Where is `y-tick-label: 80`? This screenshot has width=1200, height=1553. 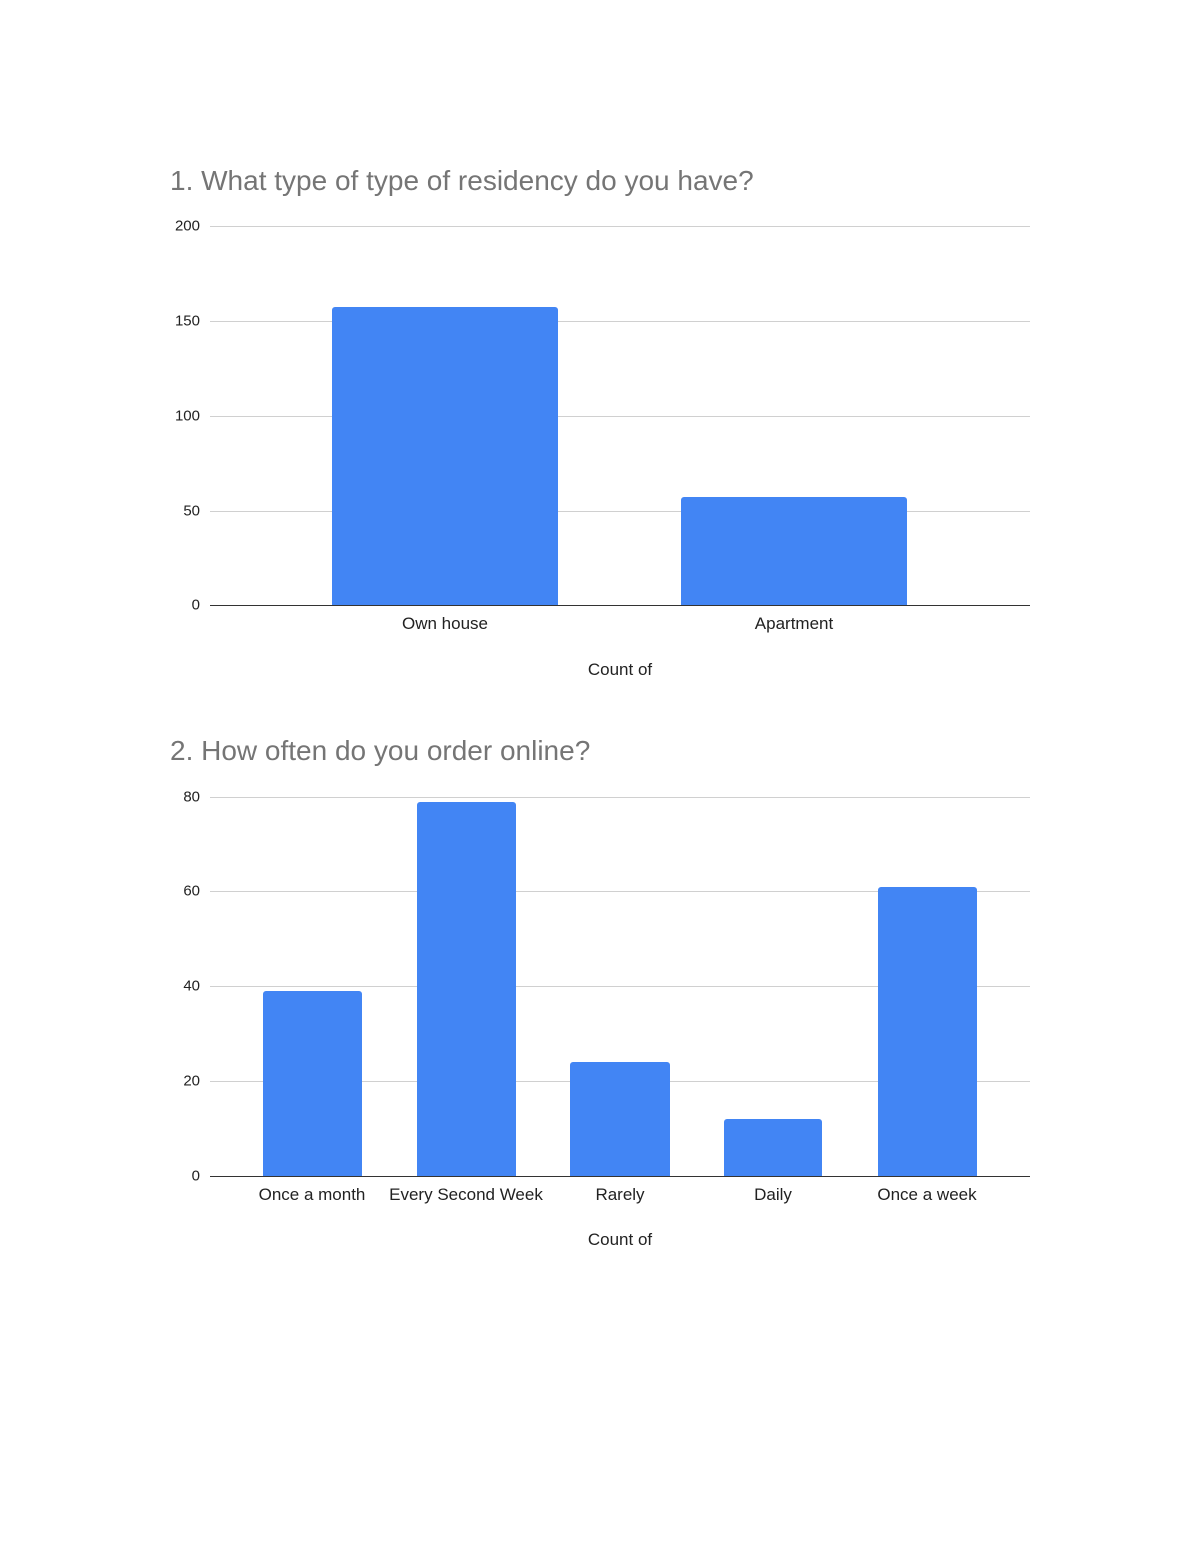
y-tick-label: 80 is located at coordinates (191, 797).